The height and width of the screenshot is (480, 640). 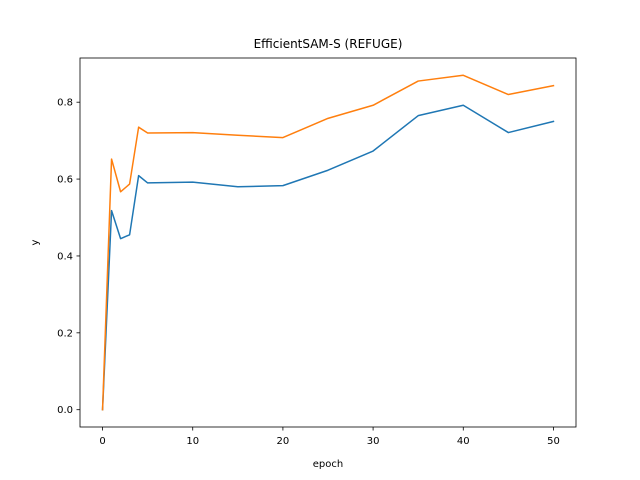 I want to click on y-tick-label: 0.4, so click(x=65, y=256).